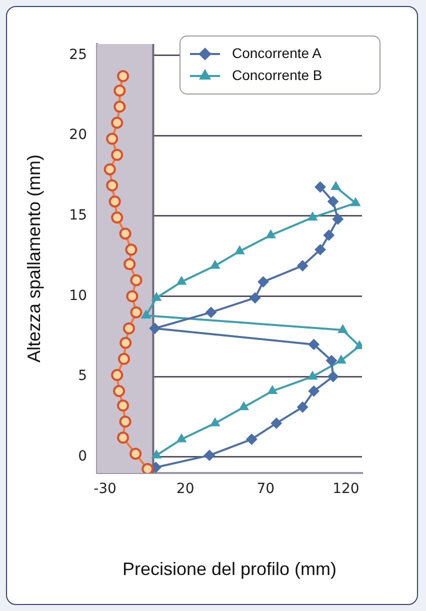 The height and width of the screenshot is (611, 426). I want to click on y-axis-title: Altezza spallamento (mm), so click(34, 258).